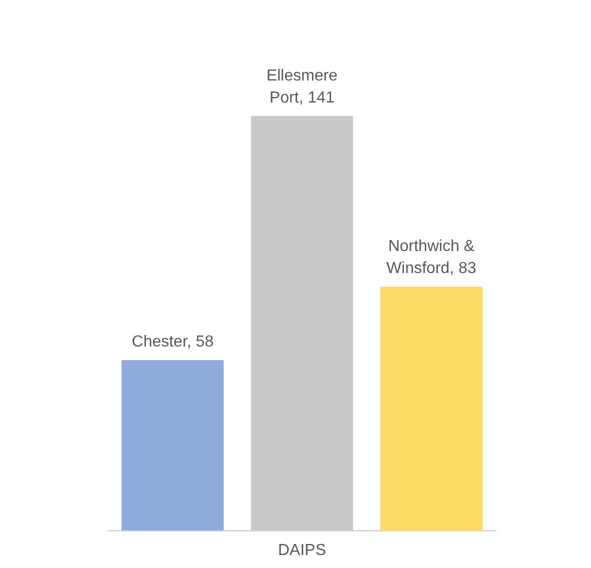 The image size is (591, 568). What do you see at coordinates (302, 86) in the screenshot?
I see `data-label: Ellesmere Port, 141` at bounding box center [302, 86].